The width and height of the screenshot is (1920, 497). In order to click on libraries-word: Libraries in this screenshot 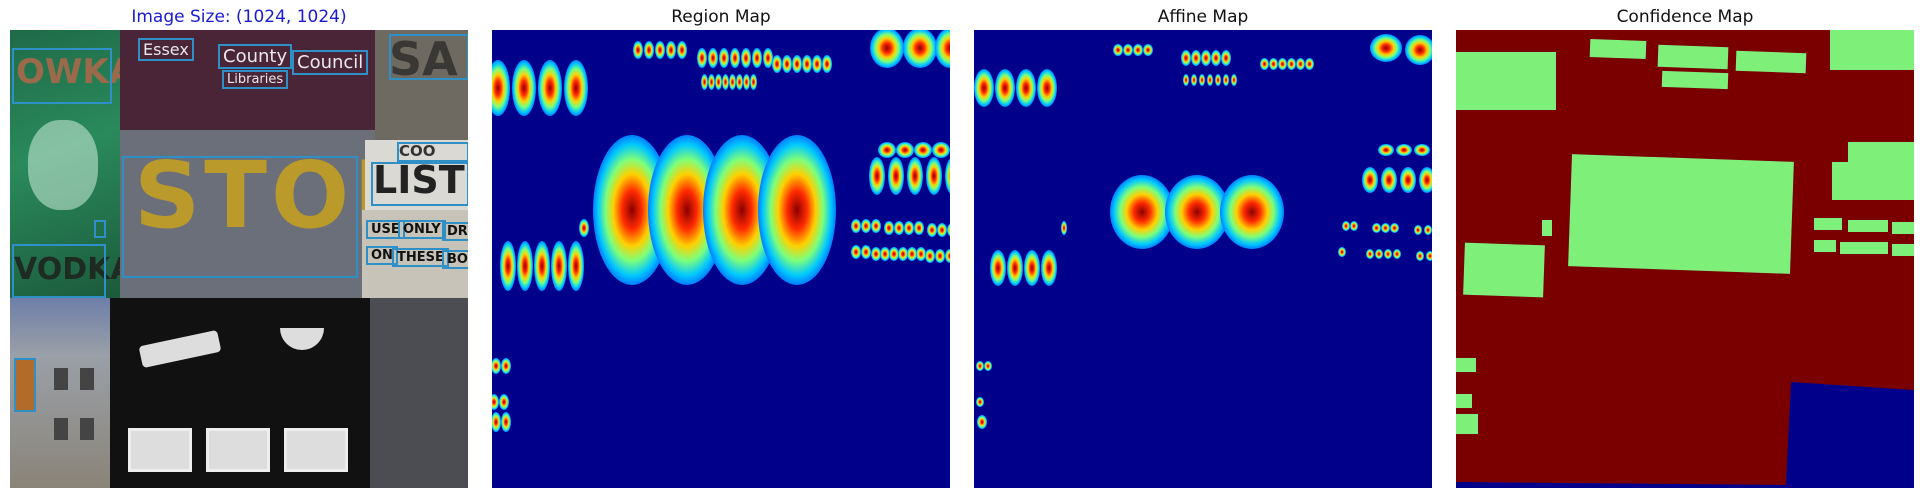, I will do `click(255, 79)`.